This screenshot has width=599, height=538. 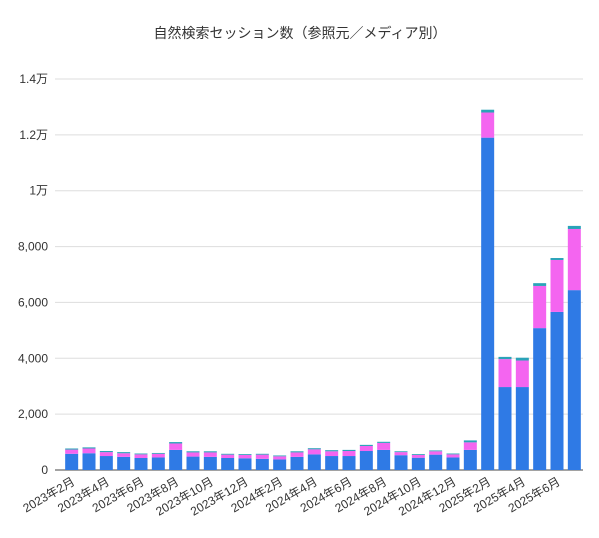 What do you see at coordinates (33, 247) in the screenshot?
I see `y-tick-label: 8,000` at bounding box center [33, 247].